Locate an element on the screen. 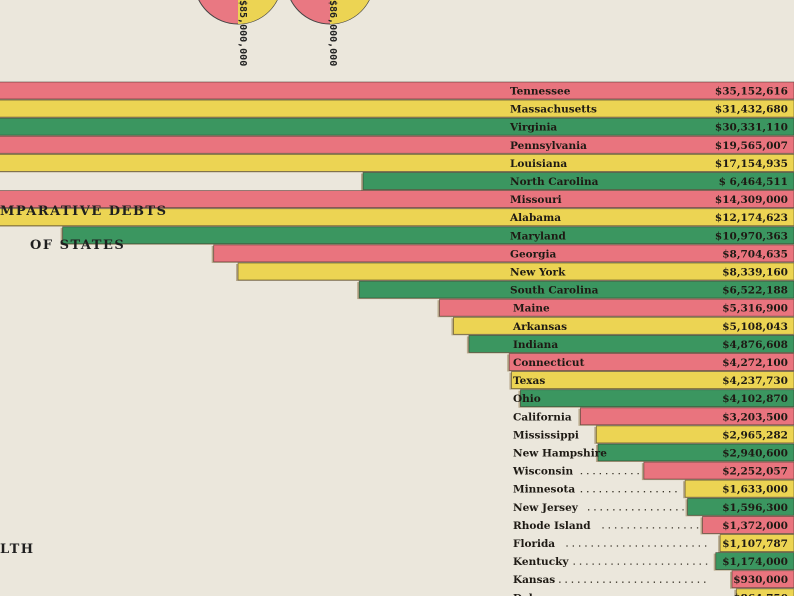 The image size is (794, 596). pie-charts is located at coordinates (284, 12).